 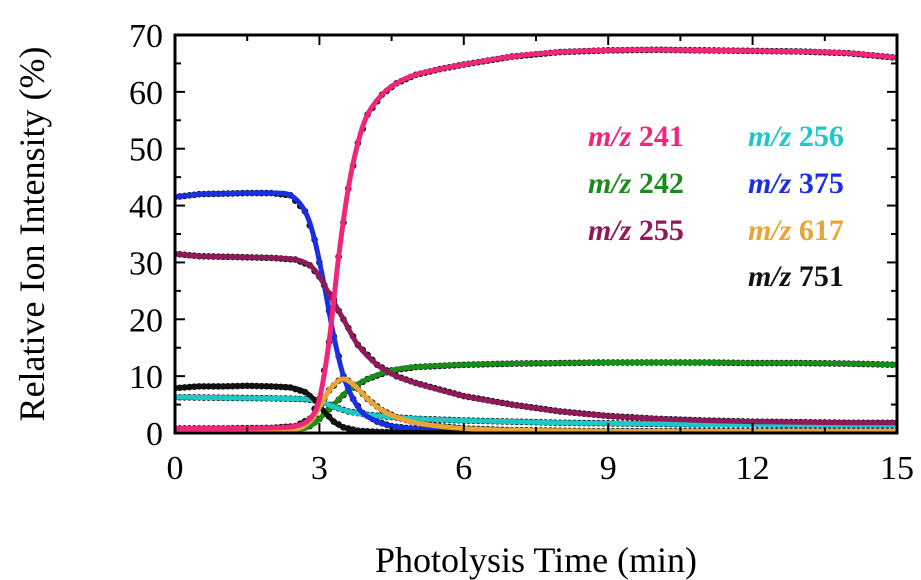 I want to click on legend-value: 751, so click(x=817, y=276).